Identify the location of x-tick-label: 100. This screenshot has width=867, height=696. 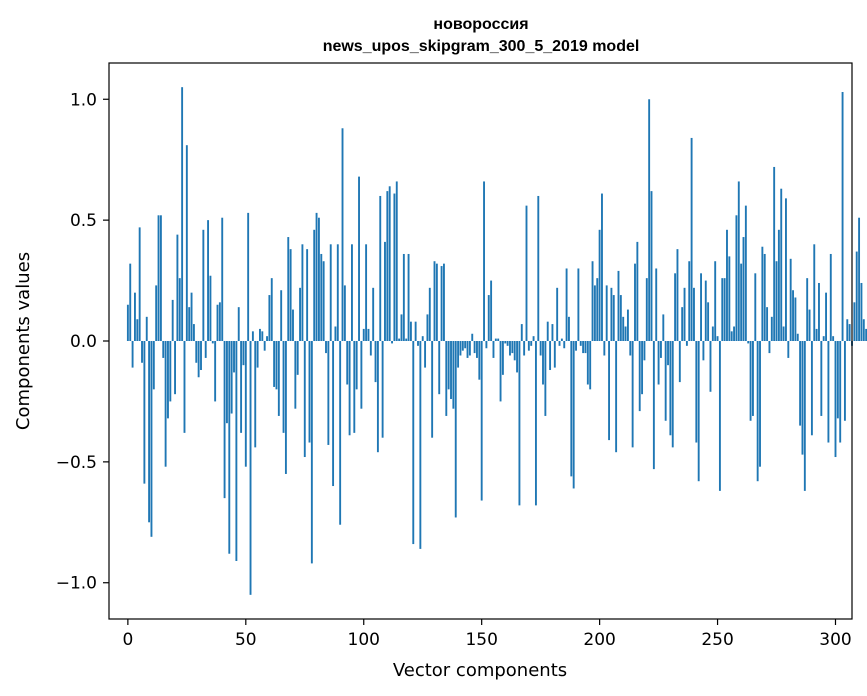
(364, 640).